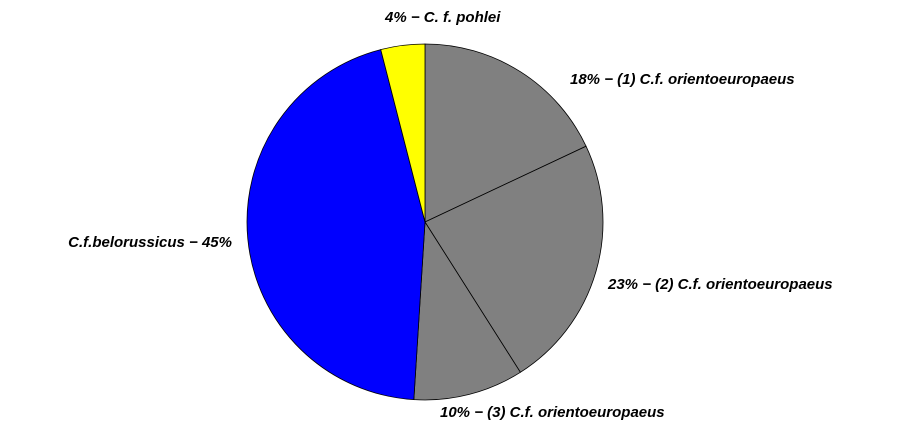 The width and height of the screenshot is (914, 429). Describe the element at coordinates (720, 284) in the screenshot. I see `slice-label: 23% − (2) C.f. orientoeuropaeus` at that location.